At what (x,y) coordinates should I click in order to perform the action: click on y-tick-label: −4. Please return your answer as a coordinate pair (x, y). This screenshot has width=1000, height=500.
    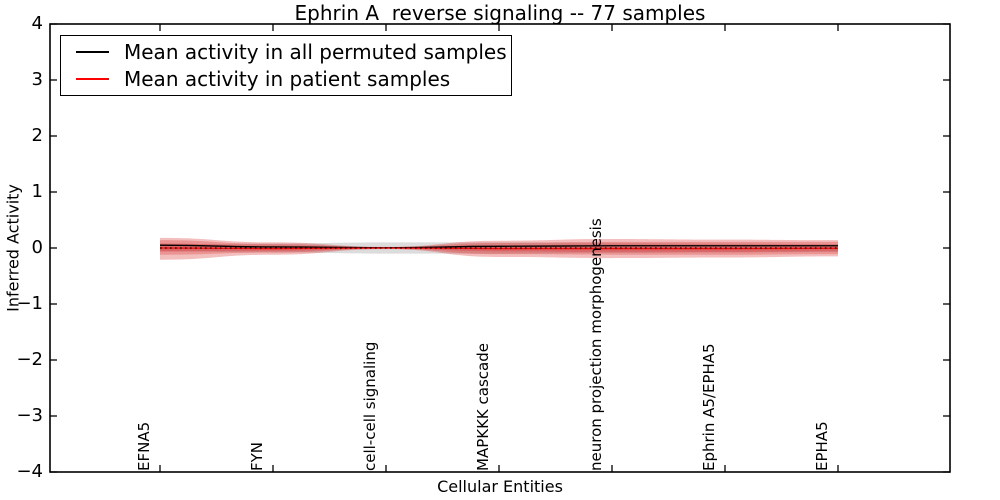
    Looking at the image, I should click on (29, 471).